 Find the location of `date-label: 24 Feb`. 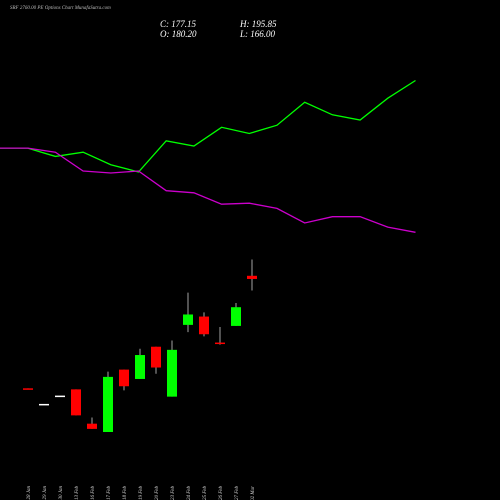

date-label: 24 Feb is located at coordinates (189, 493).